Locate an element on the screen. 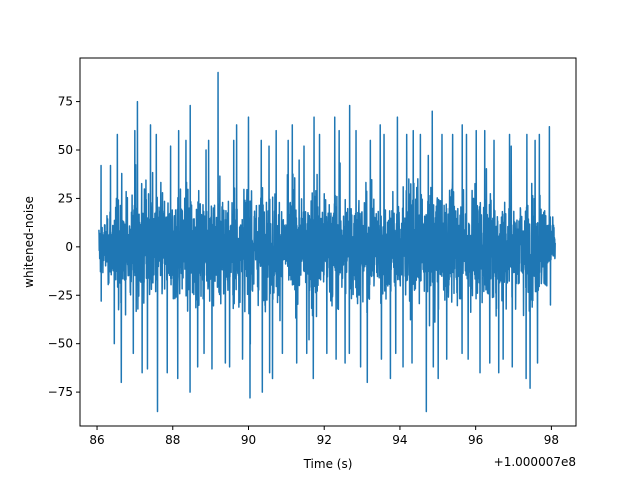 Image resolution: width=640 pixels, height=480 pixels. x-tick-label: 90 is located at coordinates (248, 440).